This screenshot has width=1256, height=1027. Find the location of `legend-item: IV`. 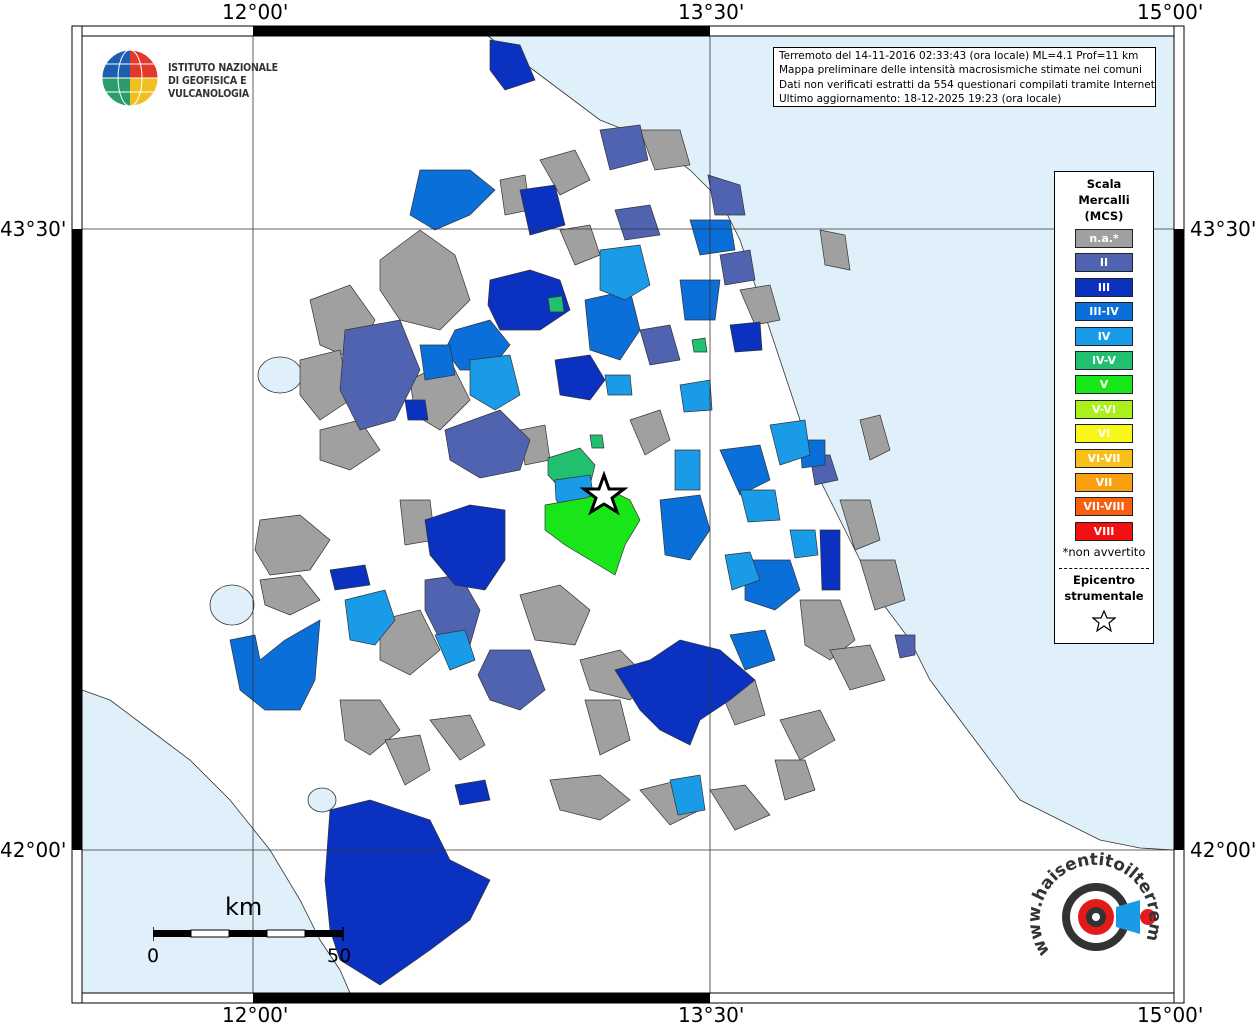

legend-item: IV is located at coordinates (1104, 336).